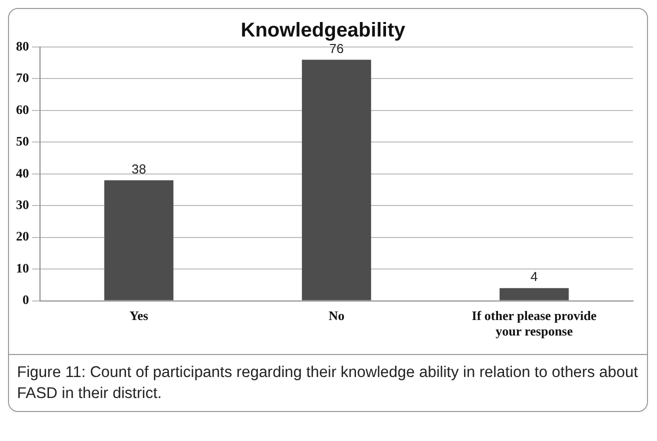 Image resolution: width=657 pixels, height=441 pixels. Describe the element at coordinates (22, 172) in the screenshot. I see `y-tick-label: 40` at that location.